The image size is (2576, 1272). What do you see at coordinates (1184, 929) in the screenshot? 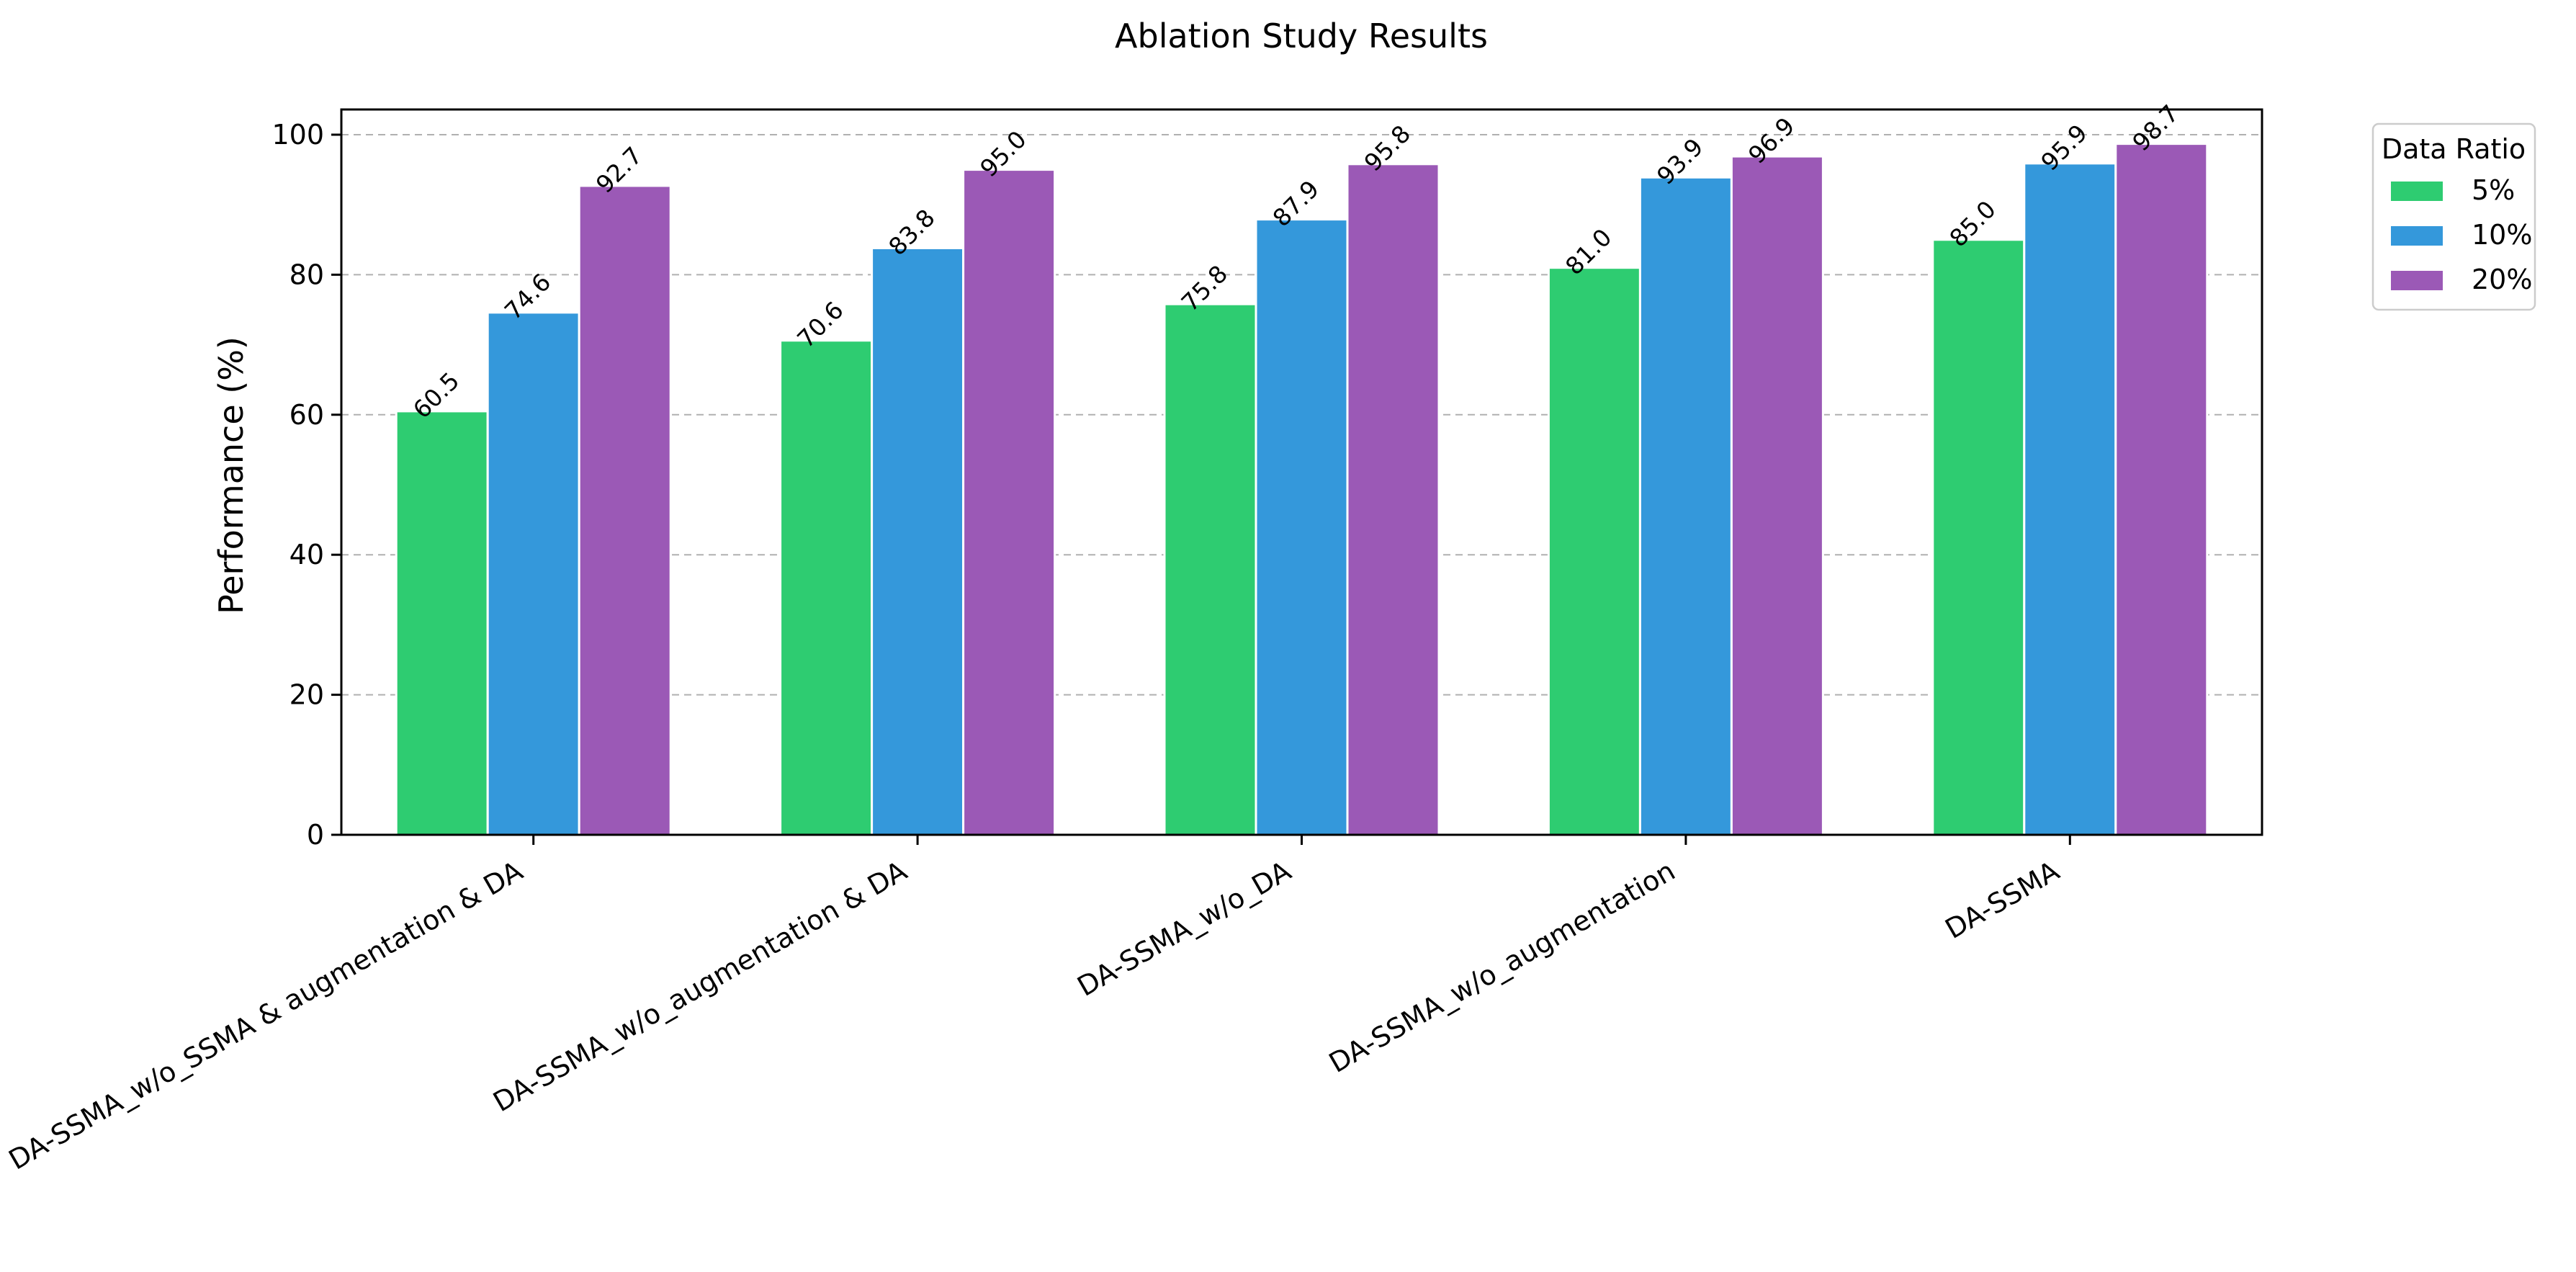
I see `x-tick-label: DA-SSMA_w/o_DA` at bounding box center [1184, 929].